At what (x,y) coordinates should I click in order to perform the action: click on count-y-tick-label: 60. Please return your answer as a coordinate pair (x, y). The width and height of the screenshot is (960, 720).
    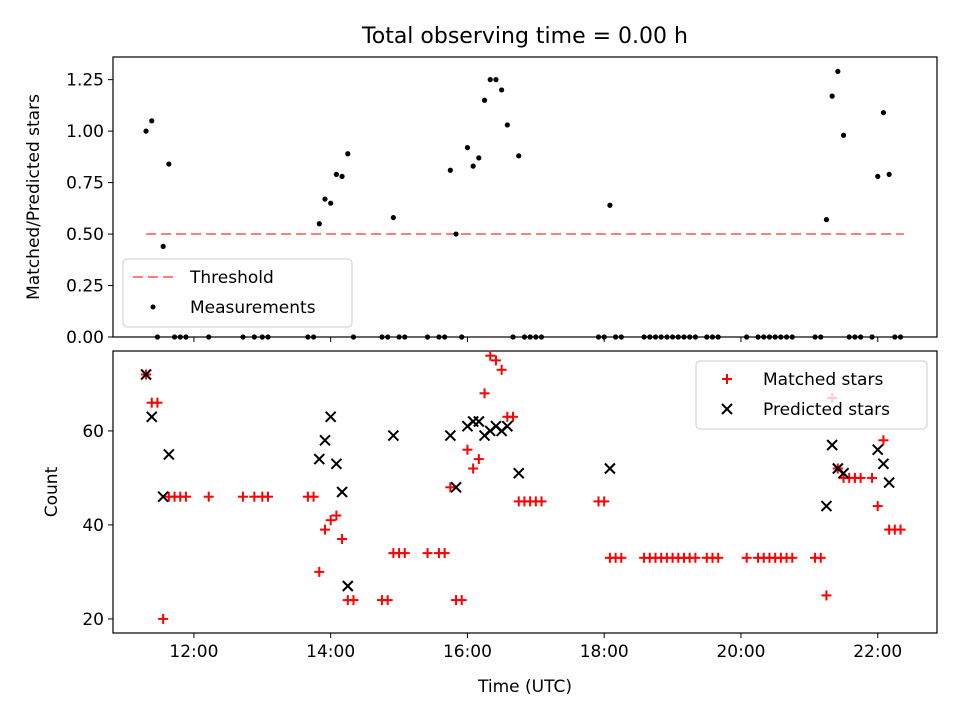
    Looking at the image, I should click on (93, 432).